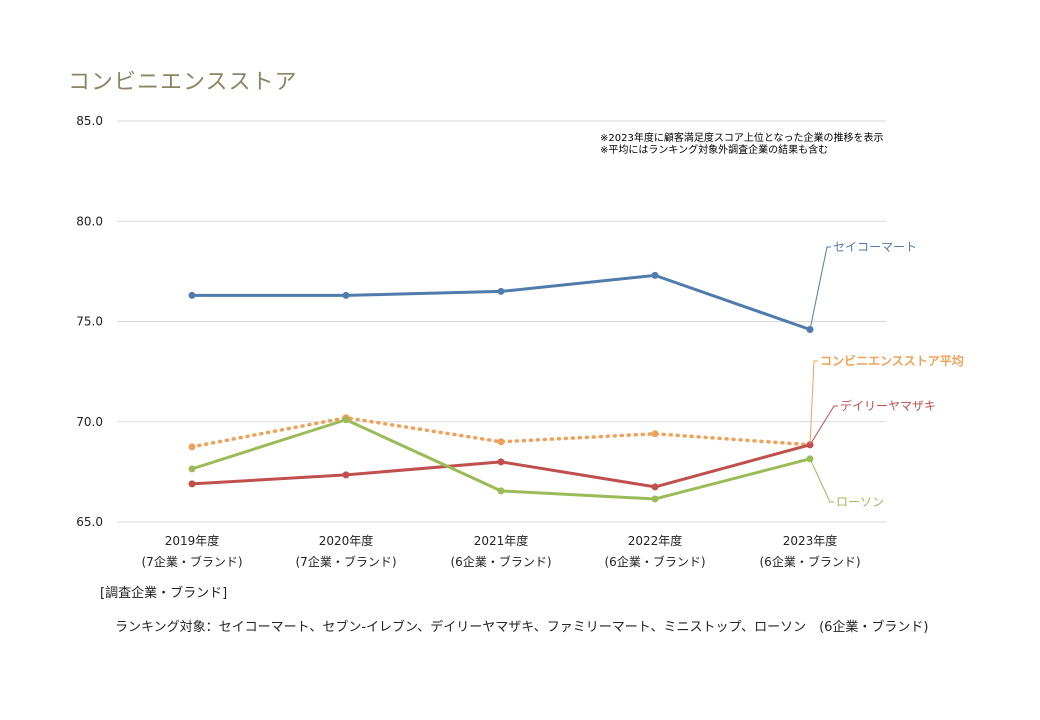  What do you see at coordinates (89, 121) in the screenshot?
I see `y-tick-label: 85.0` at bounding box center [89, 121].